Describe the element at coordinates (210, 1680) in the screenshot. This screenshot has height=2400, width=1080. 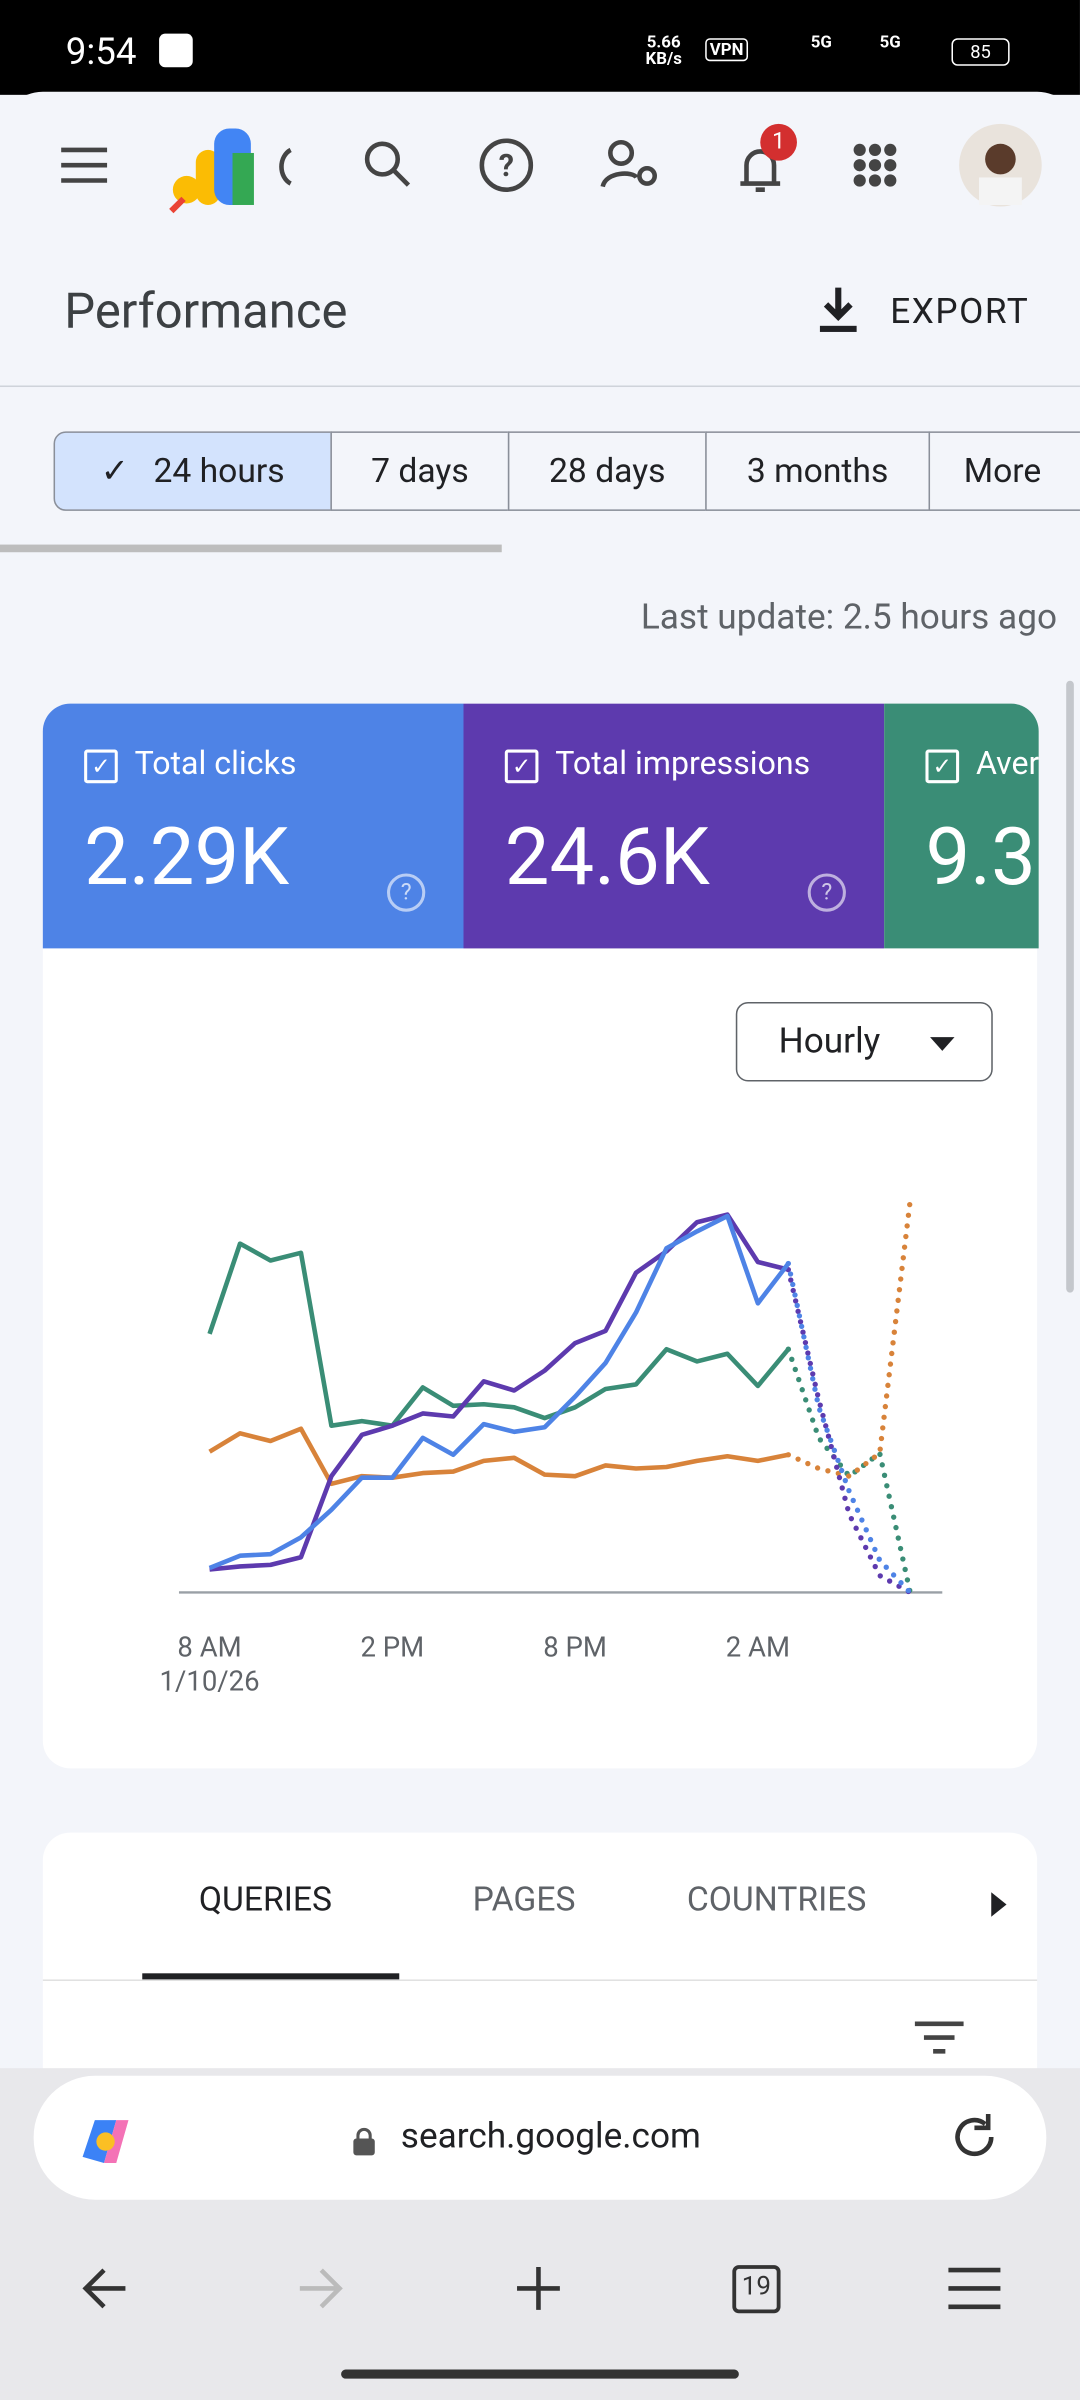
I see `x-date-label: 1/10/26` at that location.